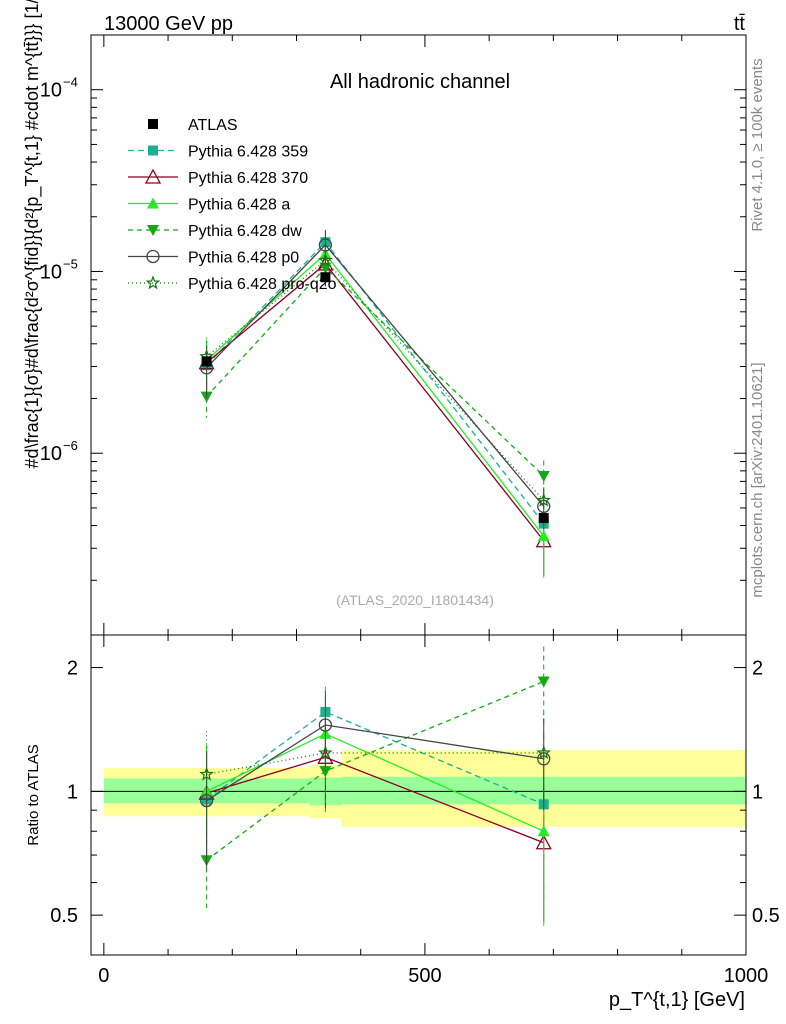 The height and width of the screenshot is (1024, 786). I want to click on legend-label-2: Pythia 6.428 370, so click(248, 178).